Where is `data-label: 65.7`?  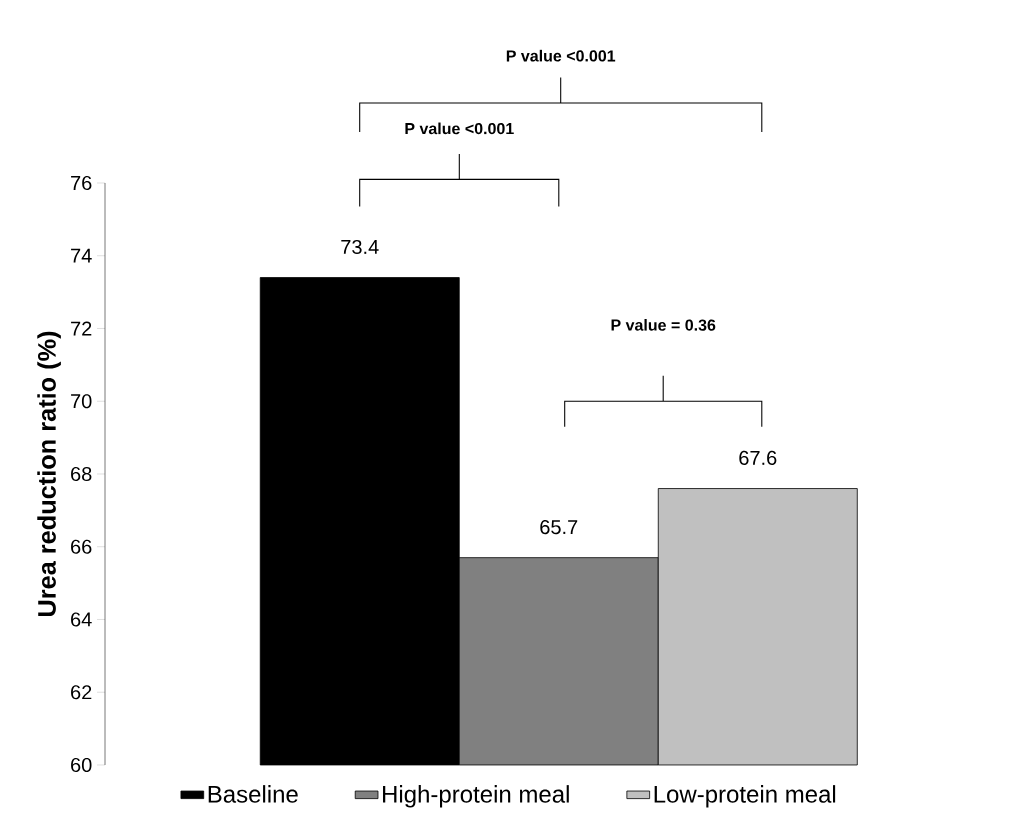 data-label: 65.7 is located at coordinates (559, 527).